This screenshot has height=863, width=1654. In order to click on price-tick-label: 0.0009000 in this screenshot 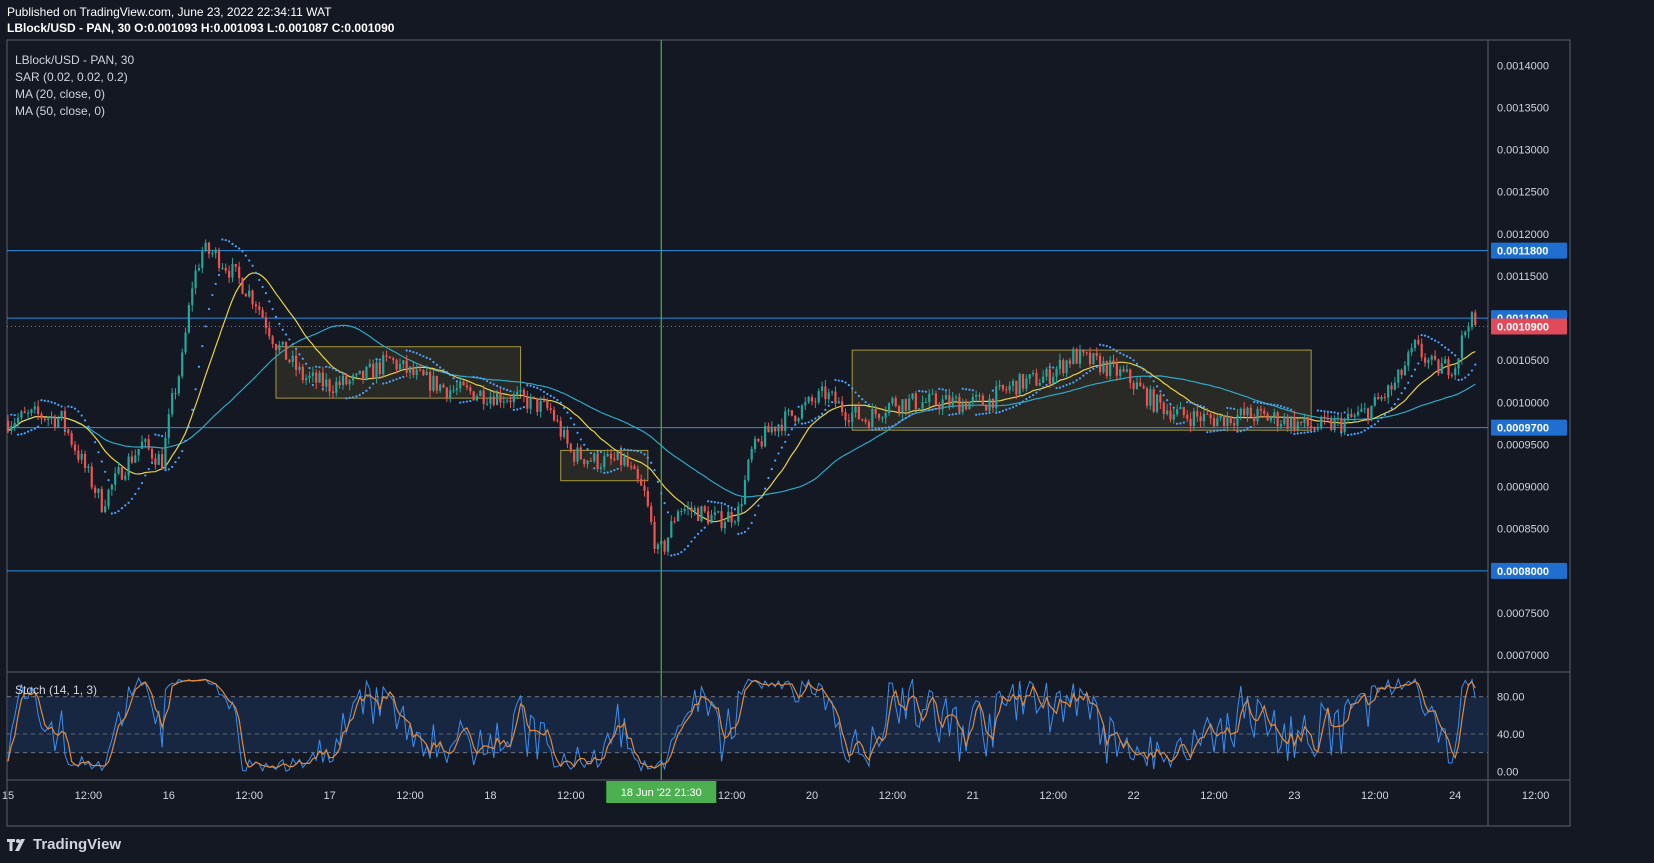, I will do `click(1523, 488)`.